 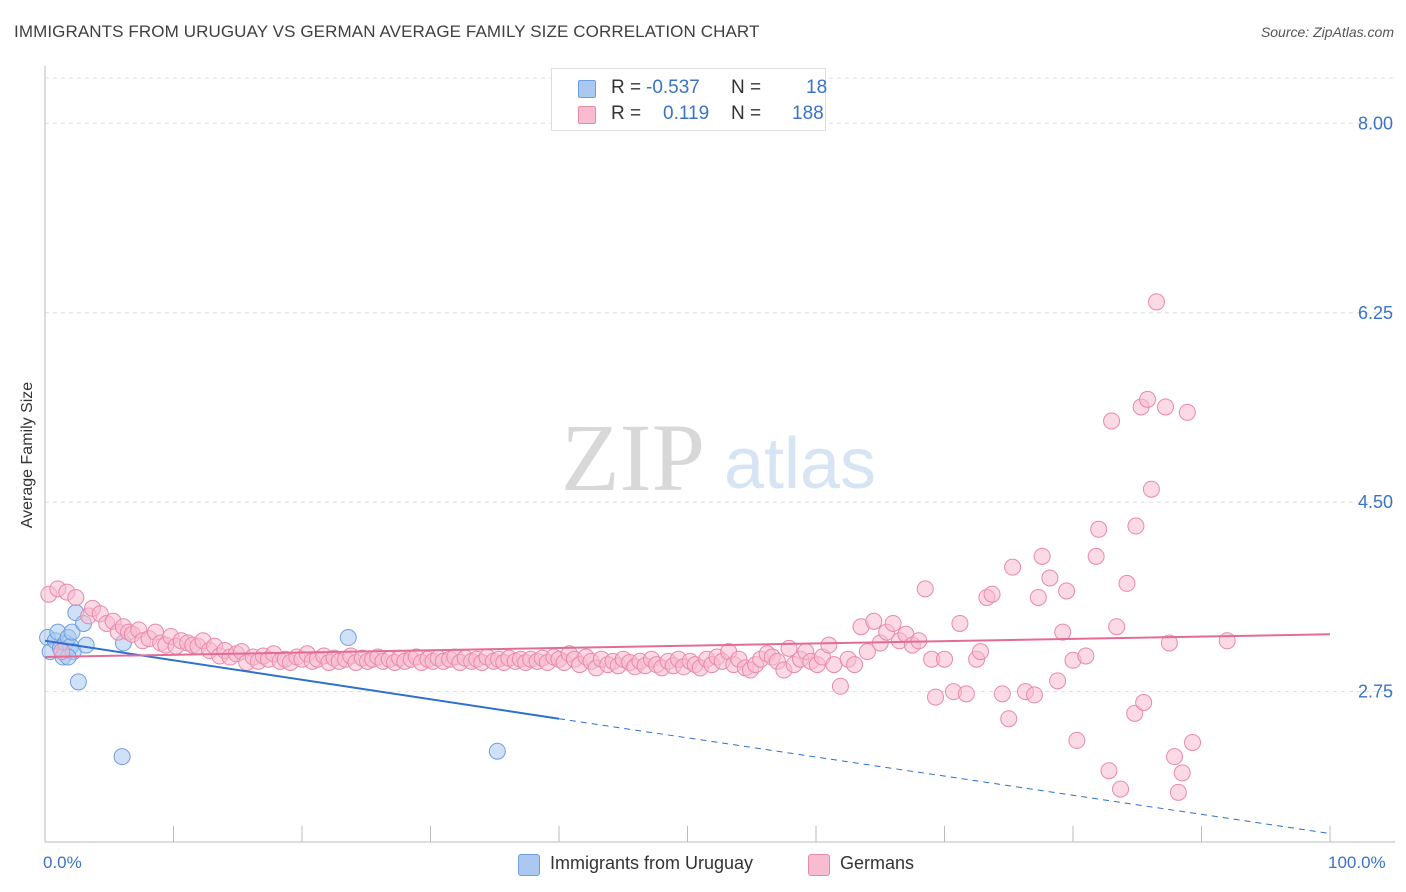 I want to click on uruguay-trend-extension, so click(x=944, y=776).